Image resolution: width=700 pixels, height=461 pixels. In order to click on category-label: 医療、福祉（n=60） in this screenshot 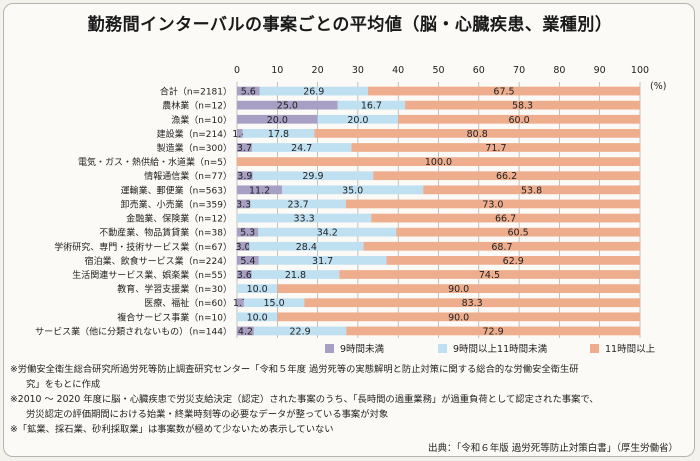, I will do `click(188, 303)`.